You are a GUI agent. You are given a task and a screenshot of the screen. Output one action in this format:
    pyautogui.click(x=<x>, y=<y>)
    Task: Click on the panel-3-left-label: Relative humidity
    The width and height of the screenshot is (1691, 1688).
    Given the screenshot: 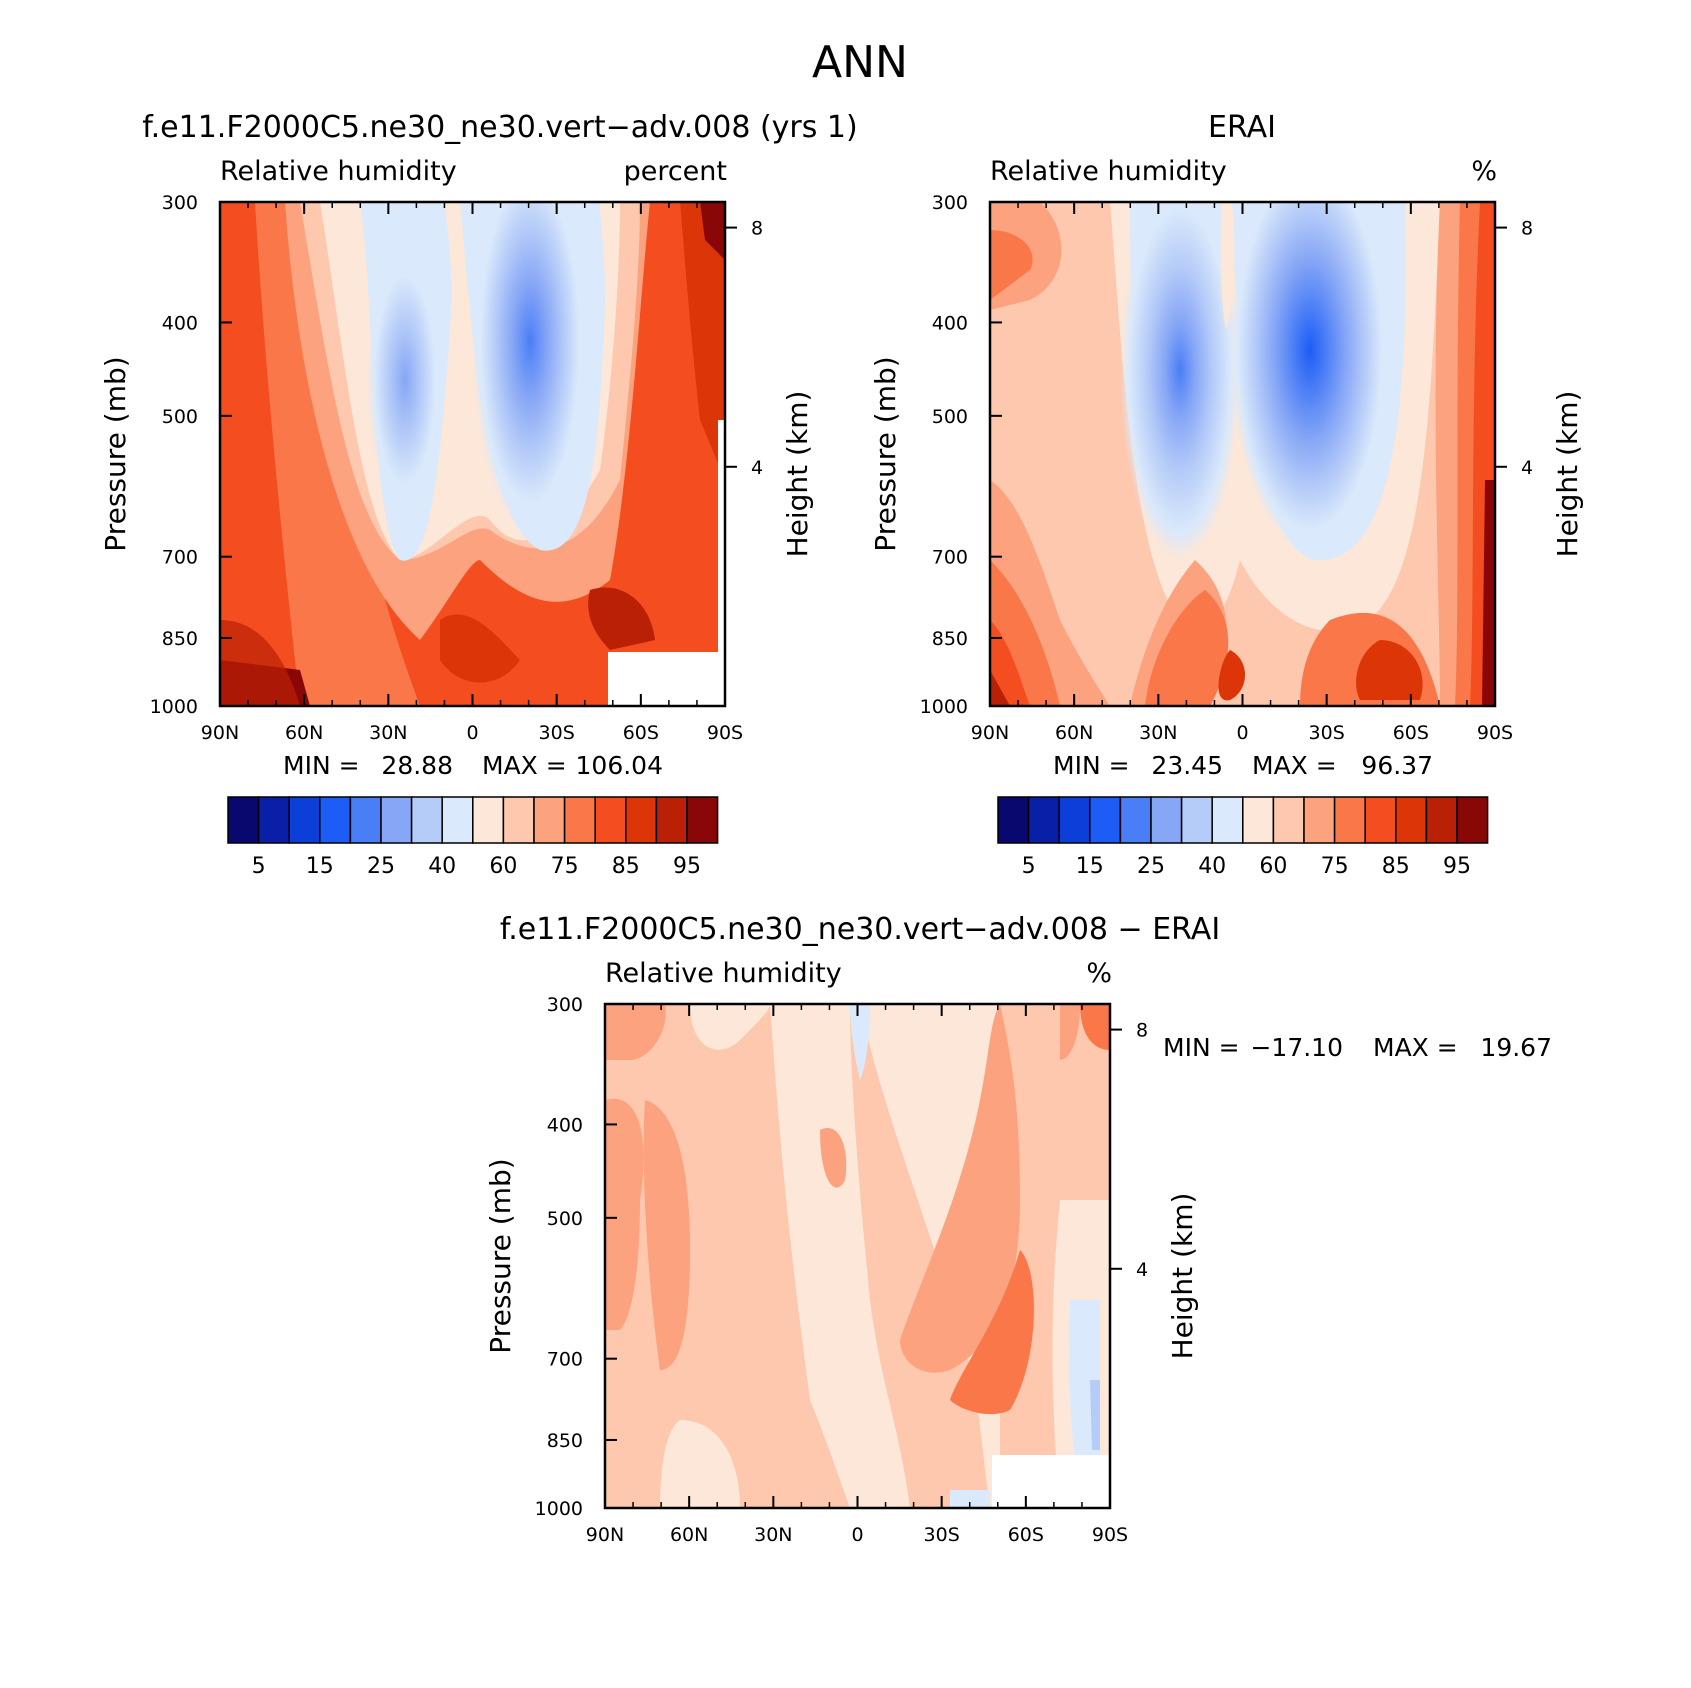 What is the action you would take?
    pyautogui.click(x=723, y=973)
    